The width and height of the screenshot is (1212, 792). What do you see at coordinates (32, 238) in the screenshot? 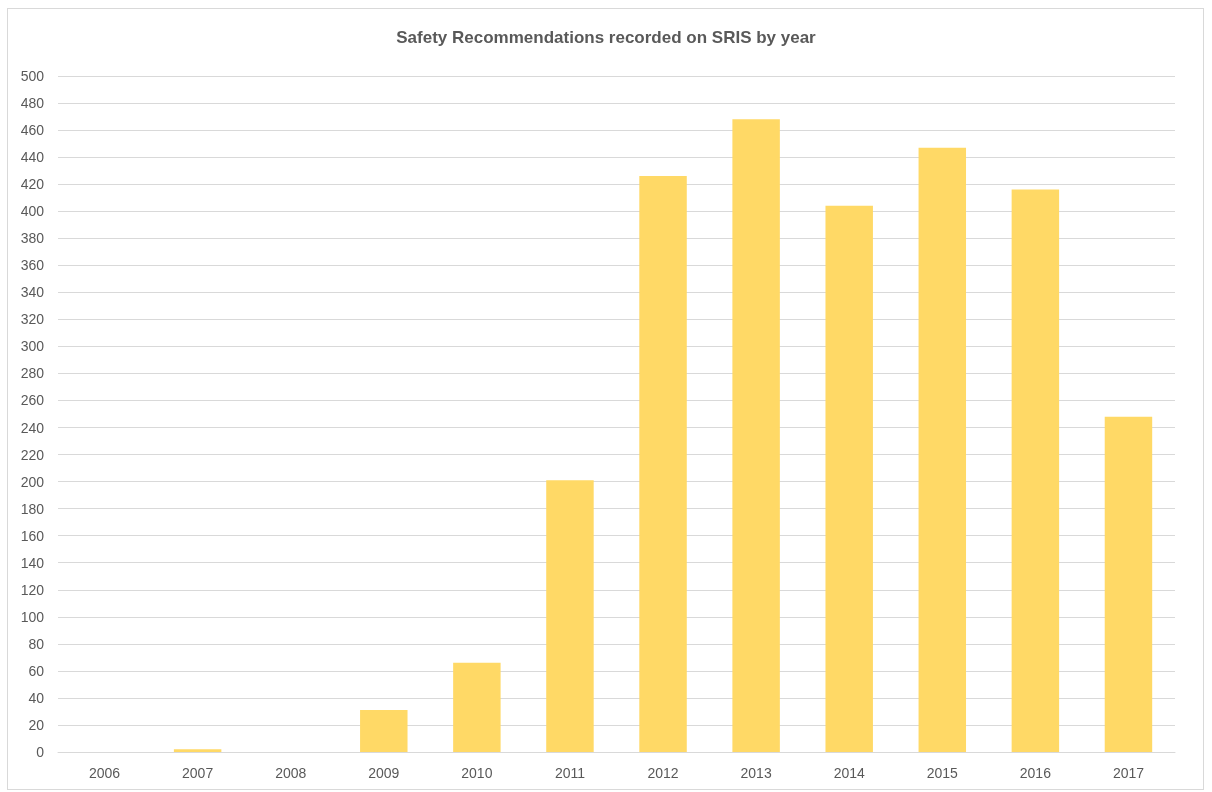
I see `y-tick-label: 380` at bounding box center [32, 238].